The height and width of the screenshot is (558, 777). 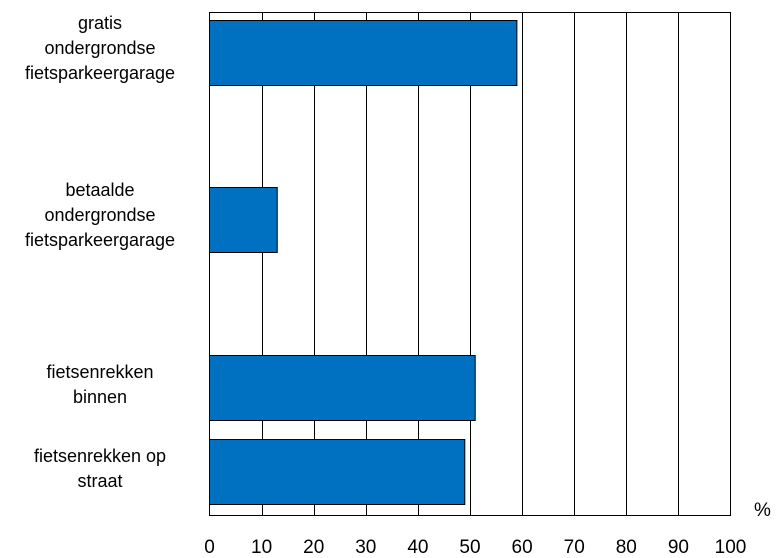 What do you see at coordinates (313, 547) in the screenshot?
I see `x-tick-label: 20` at bounding box center [313, 547].